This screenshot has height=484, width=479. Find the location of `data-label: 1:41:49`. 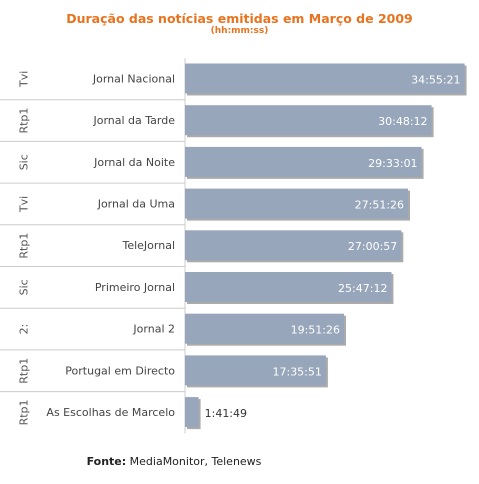

data-label: 1:41:49 is located at coordinates (226, 413).